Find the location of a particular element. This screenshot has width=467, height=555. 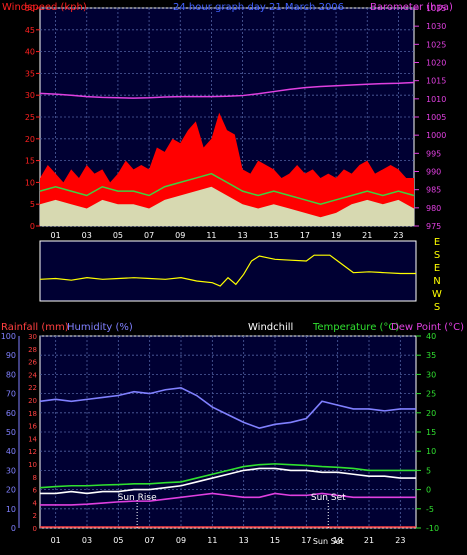

direction-line is located at coordinates (227, 270).